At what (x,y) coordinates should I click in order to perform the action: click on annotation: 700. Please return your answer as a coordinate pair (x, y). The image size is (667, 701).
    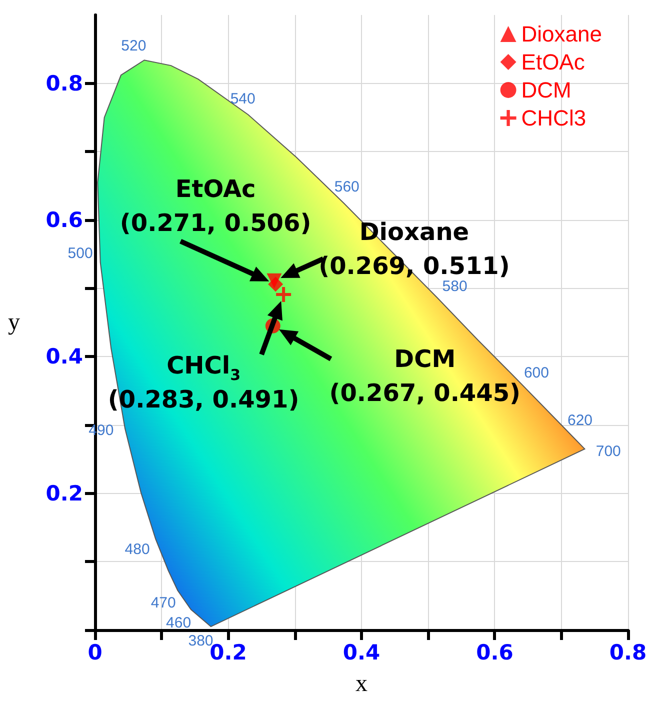
    Looking at the image, I should click on (608, 451).